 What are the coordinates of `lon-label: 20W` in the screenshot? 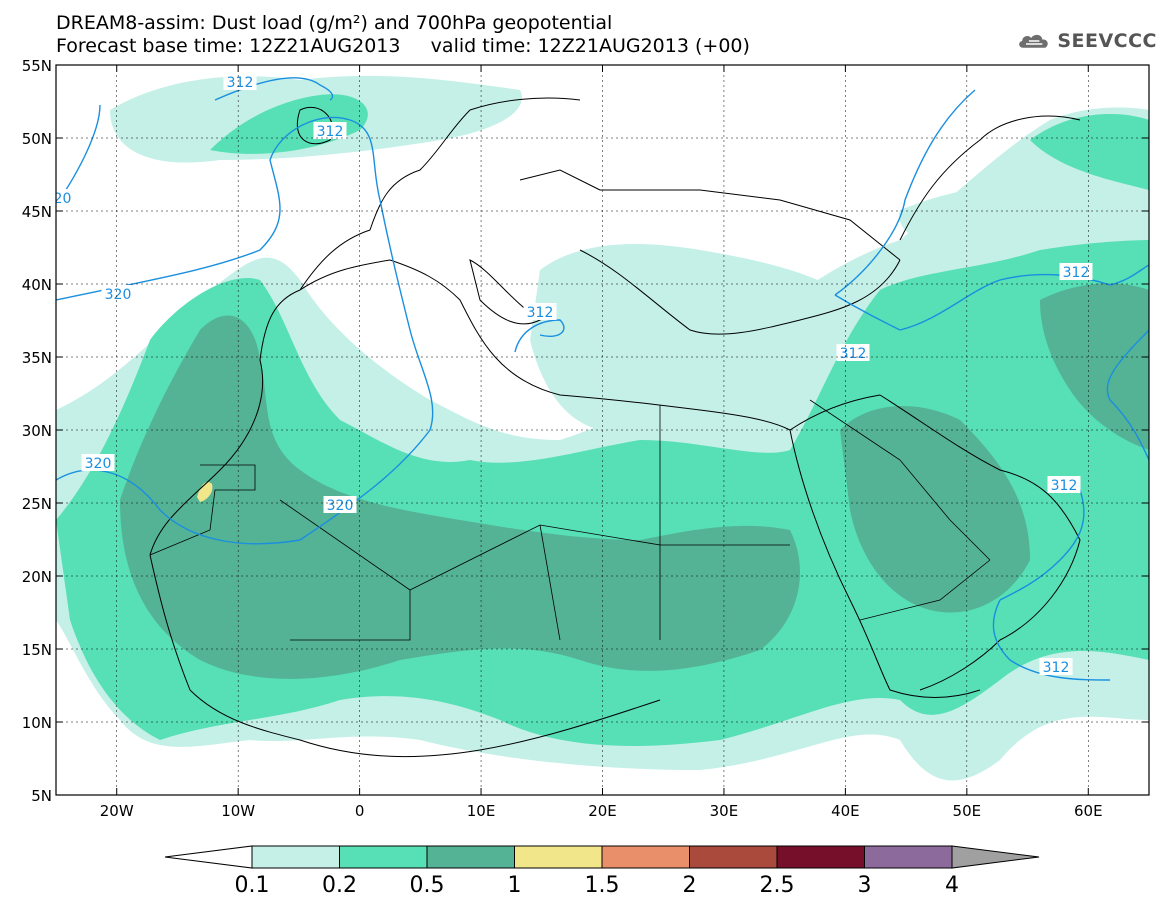 It's located at (117, 811).